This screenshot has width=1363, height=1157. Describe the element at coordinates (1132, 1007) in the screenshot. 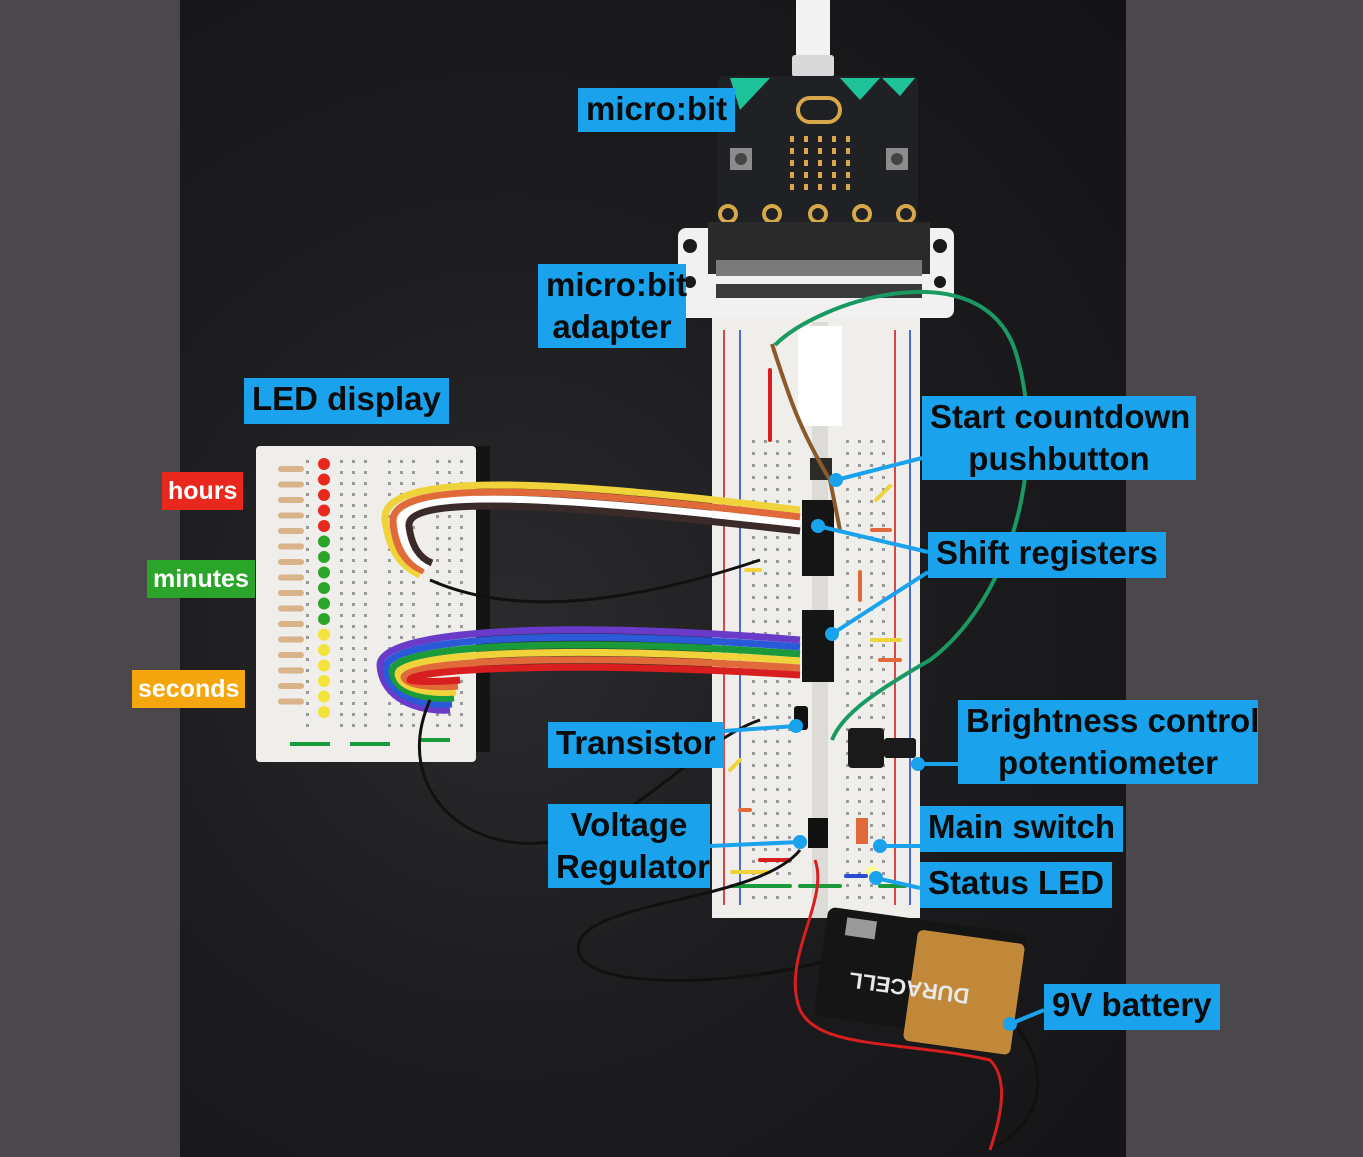

I see `label-9v-battery: 9V battery` at that location.